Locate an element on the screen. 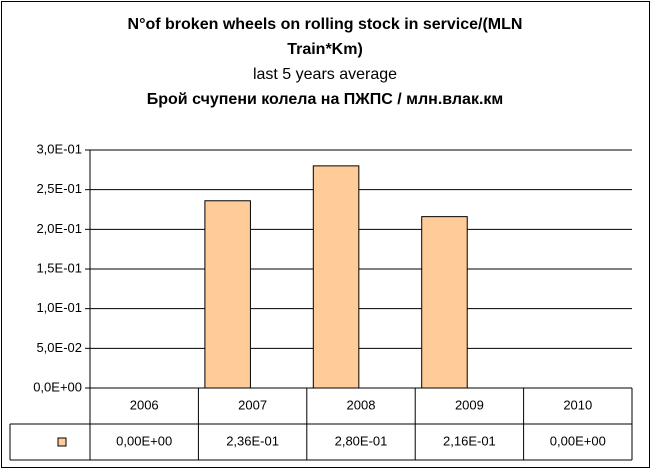  y-tick-label: 5,0E-02 is located at coordinates (59, 347).